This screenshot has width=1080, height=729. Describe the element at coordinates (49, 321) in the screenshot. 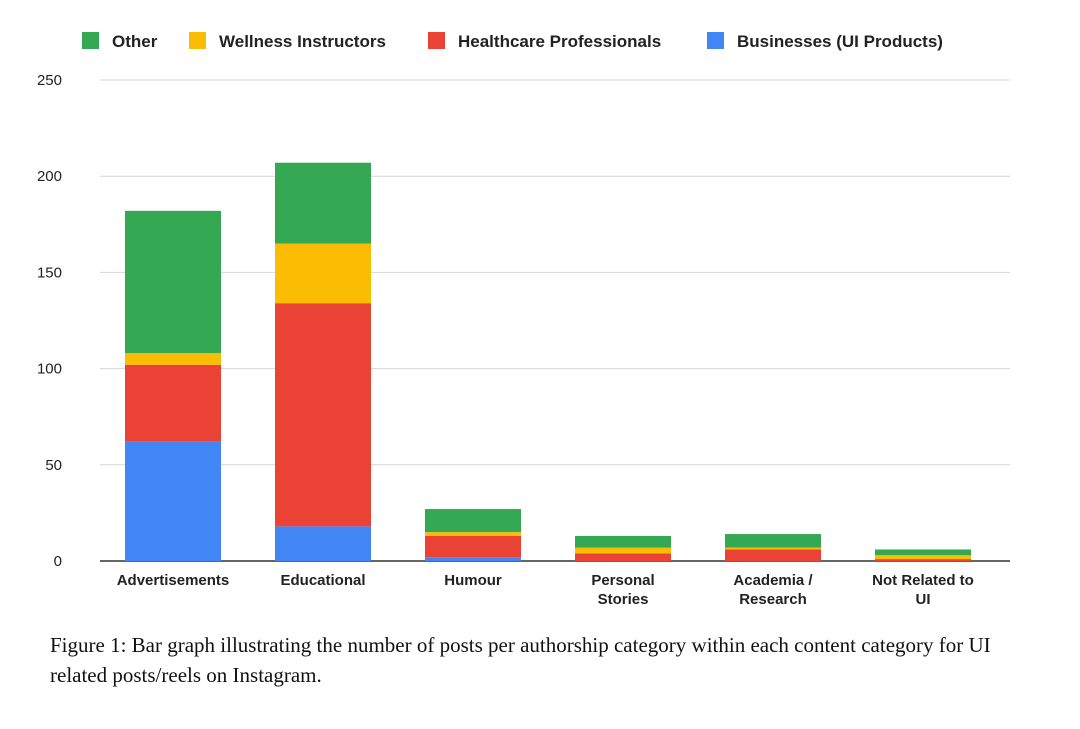

I see `y-axis: 0 50 100 150 200 250` at that location.